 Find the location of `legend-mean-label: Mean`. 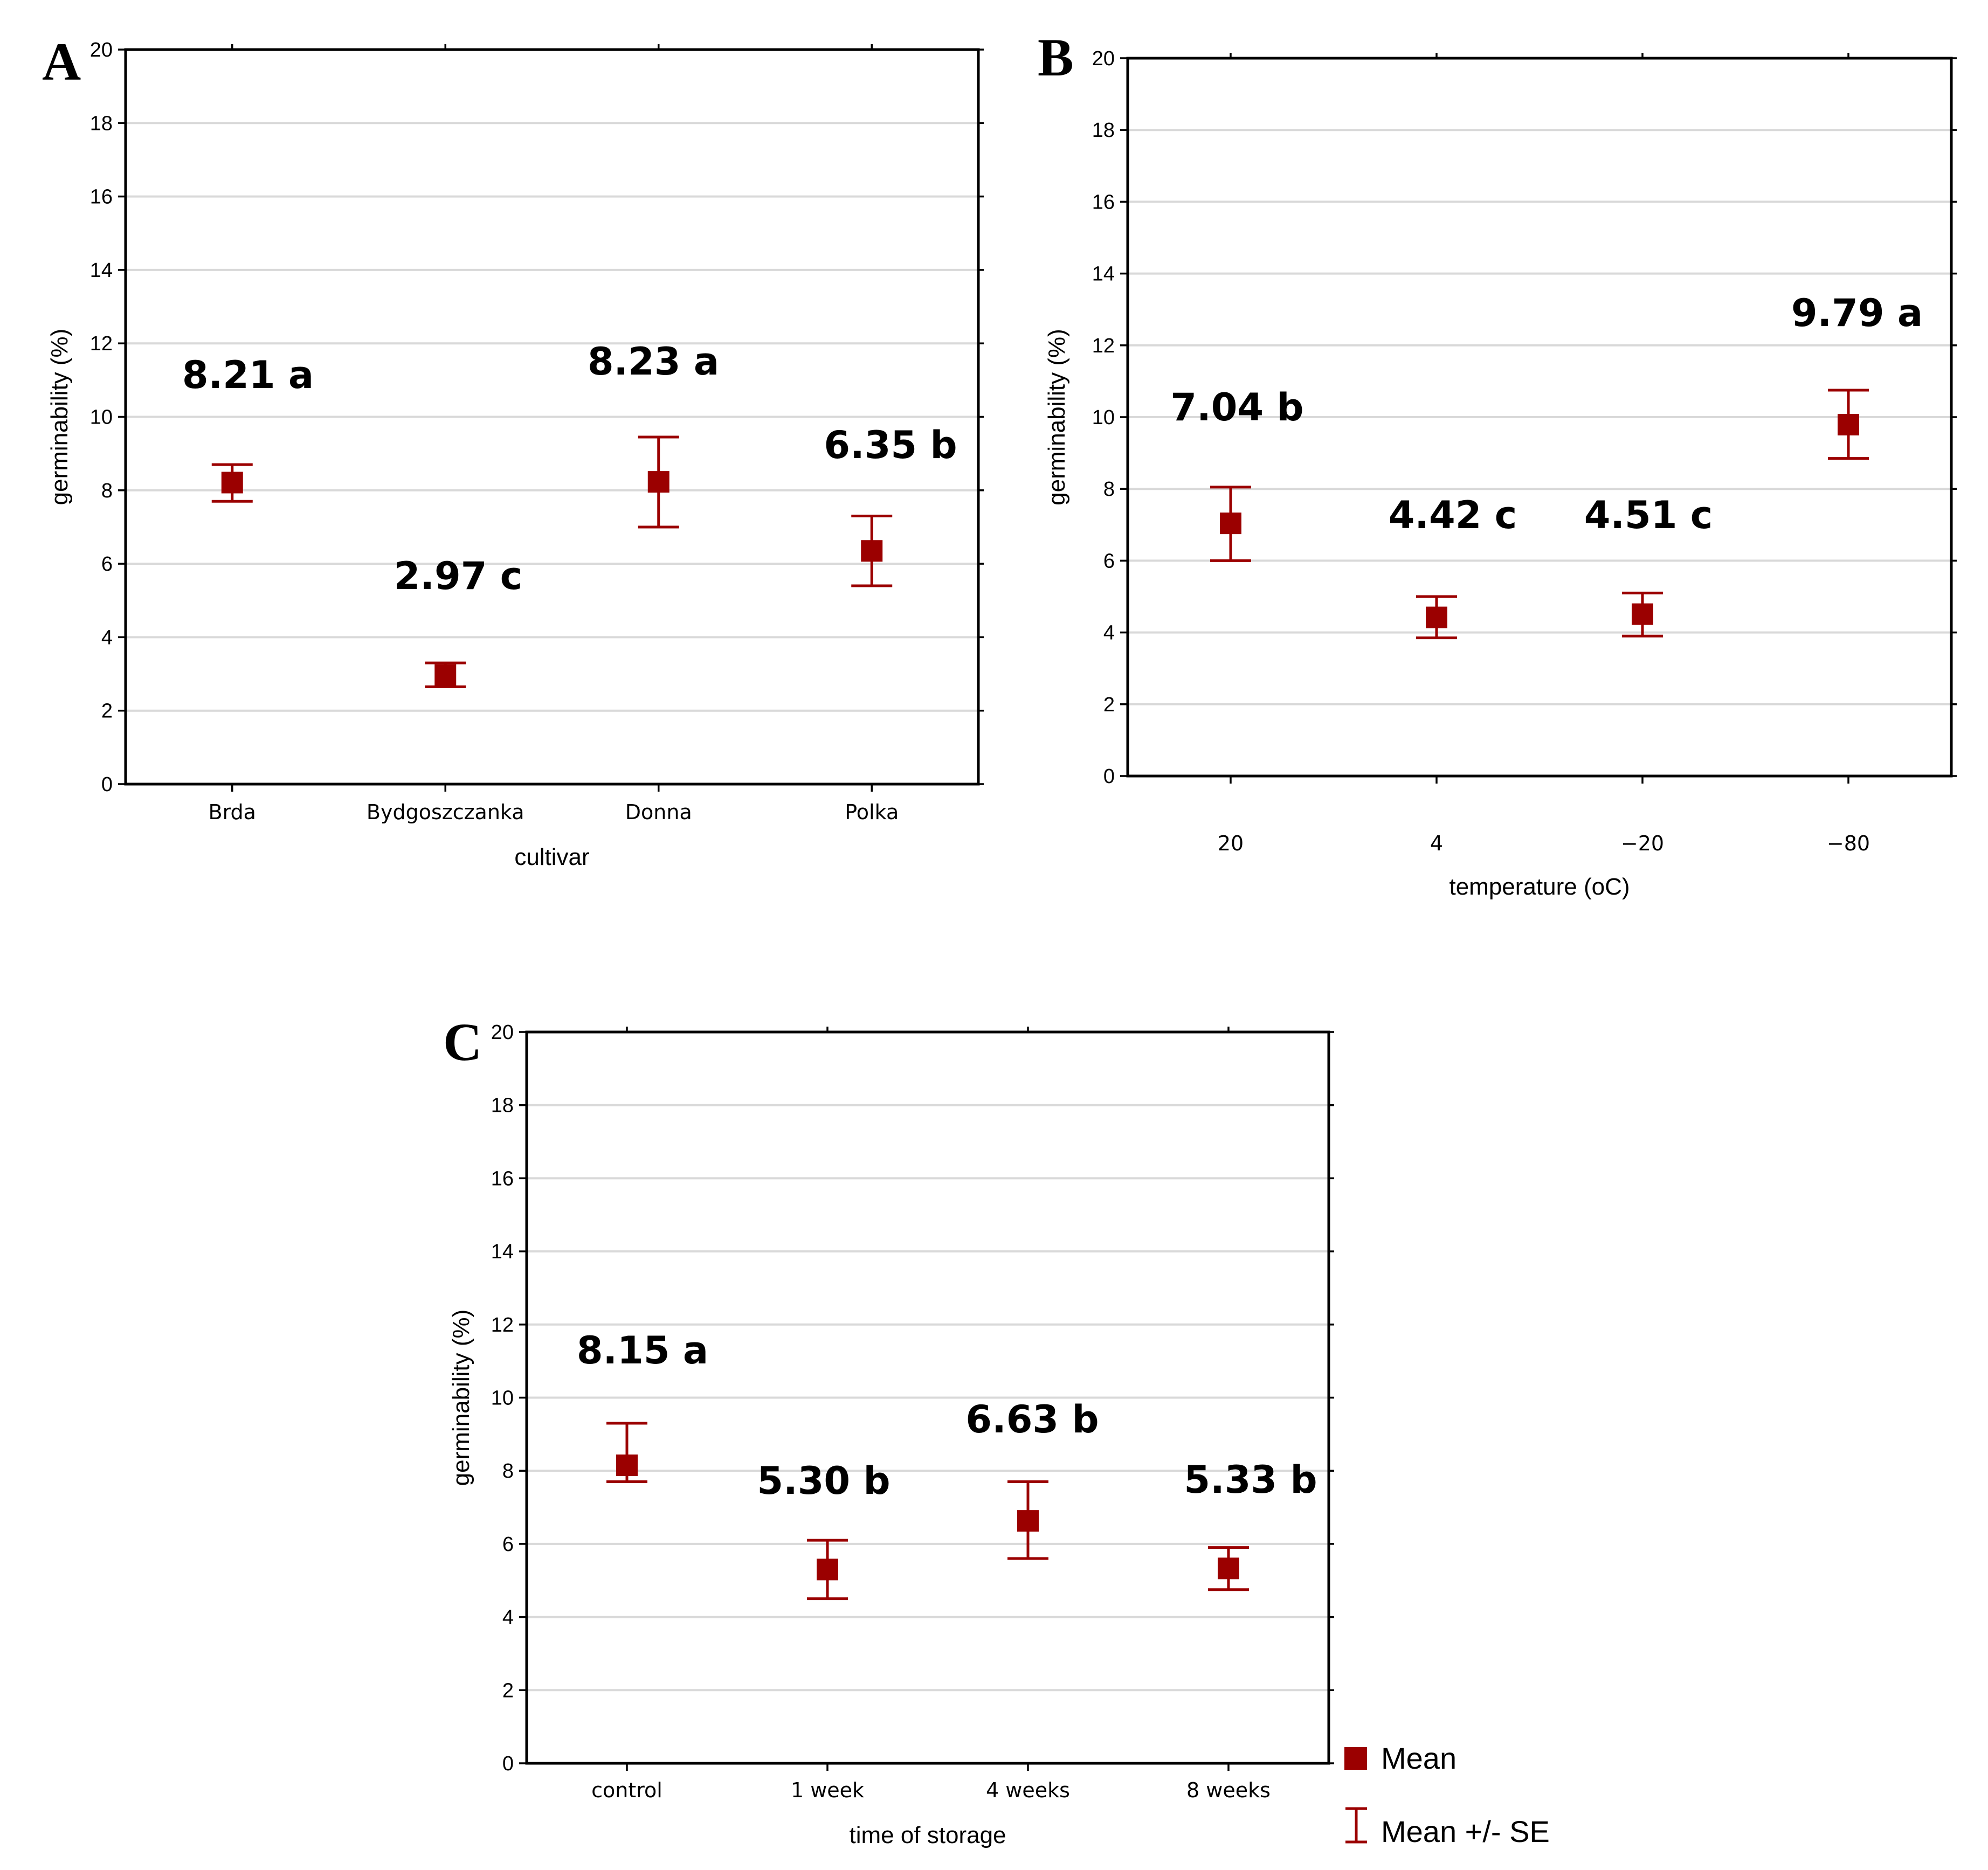

legend-mean-label: Mean is located at coordinates (1419, 1758).